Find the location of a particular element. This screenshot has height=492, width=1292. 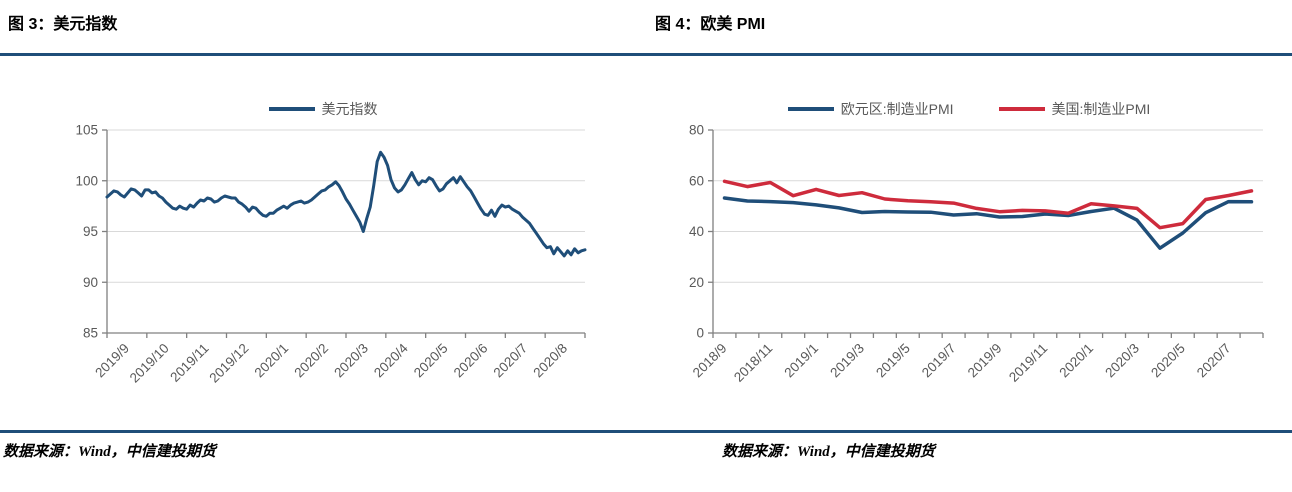

svg-text: 2020/2 is located at coordinates (311, 361).